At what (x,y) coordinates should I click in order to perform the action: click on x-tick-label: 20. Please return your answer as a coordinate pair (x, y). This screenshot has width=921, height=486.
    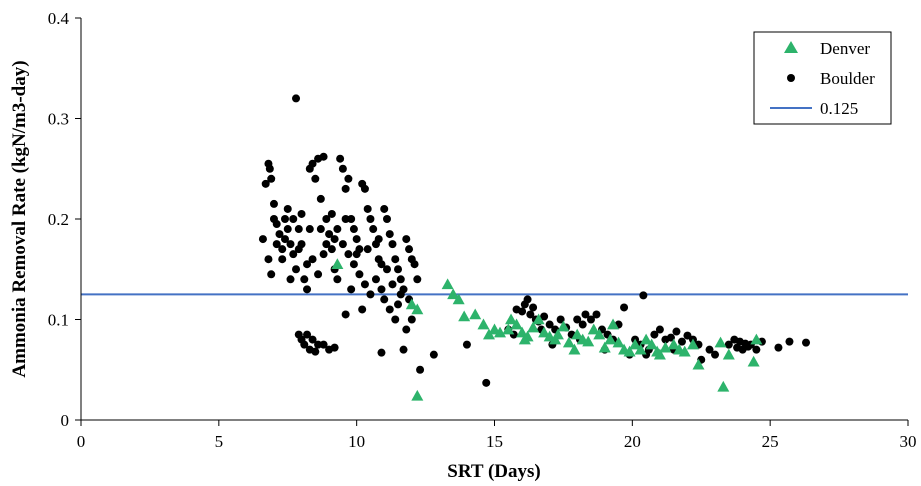
    Looking at the image, I should click on (632, 441).